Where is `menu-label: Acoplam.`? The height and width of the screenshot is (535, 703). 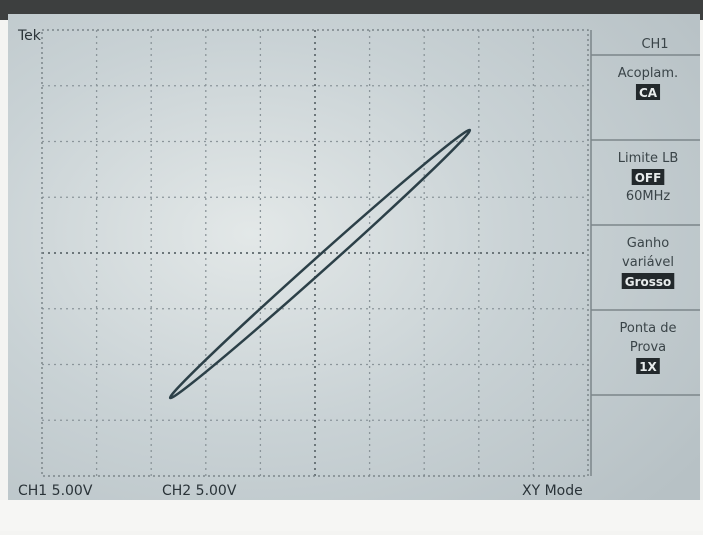
menu-label: Acoplam. is located at coordinates (648, 73).